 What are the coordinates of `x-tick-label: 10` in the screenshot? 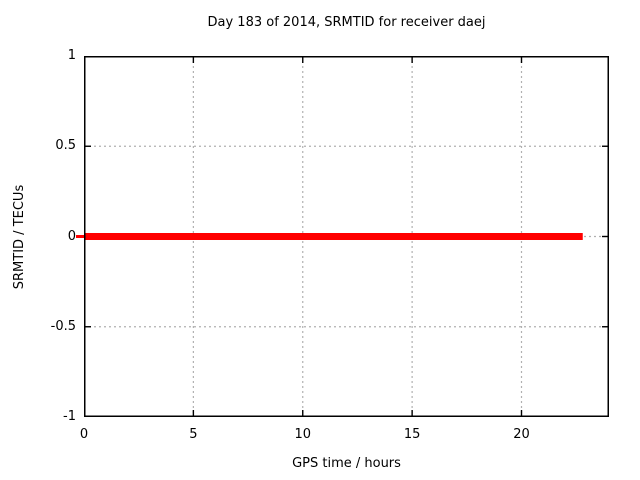 It's located at (303, 434).